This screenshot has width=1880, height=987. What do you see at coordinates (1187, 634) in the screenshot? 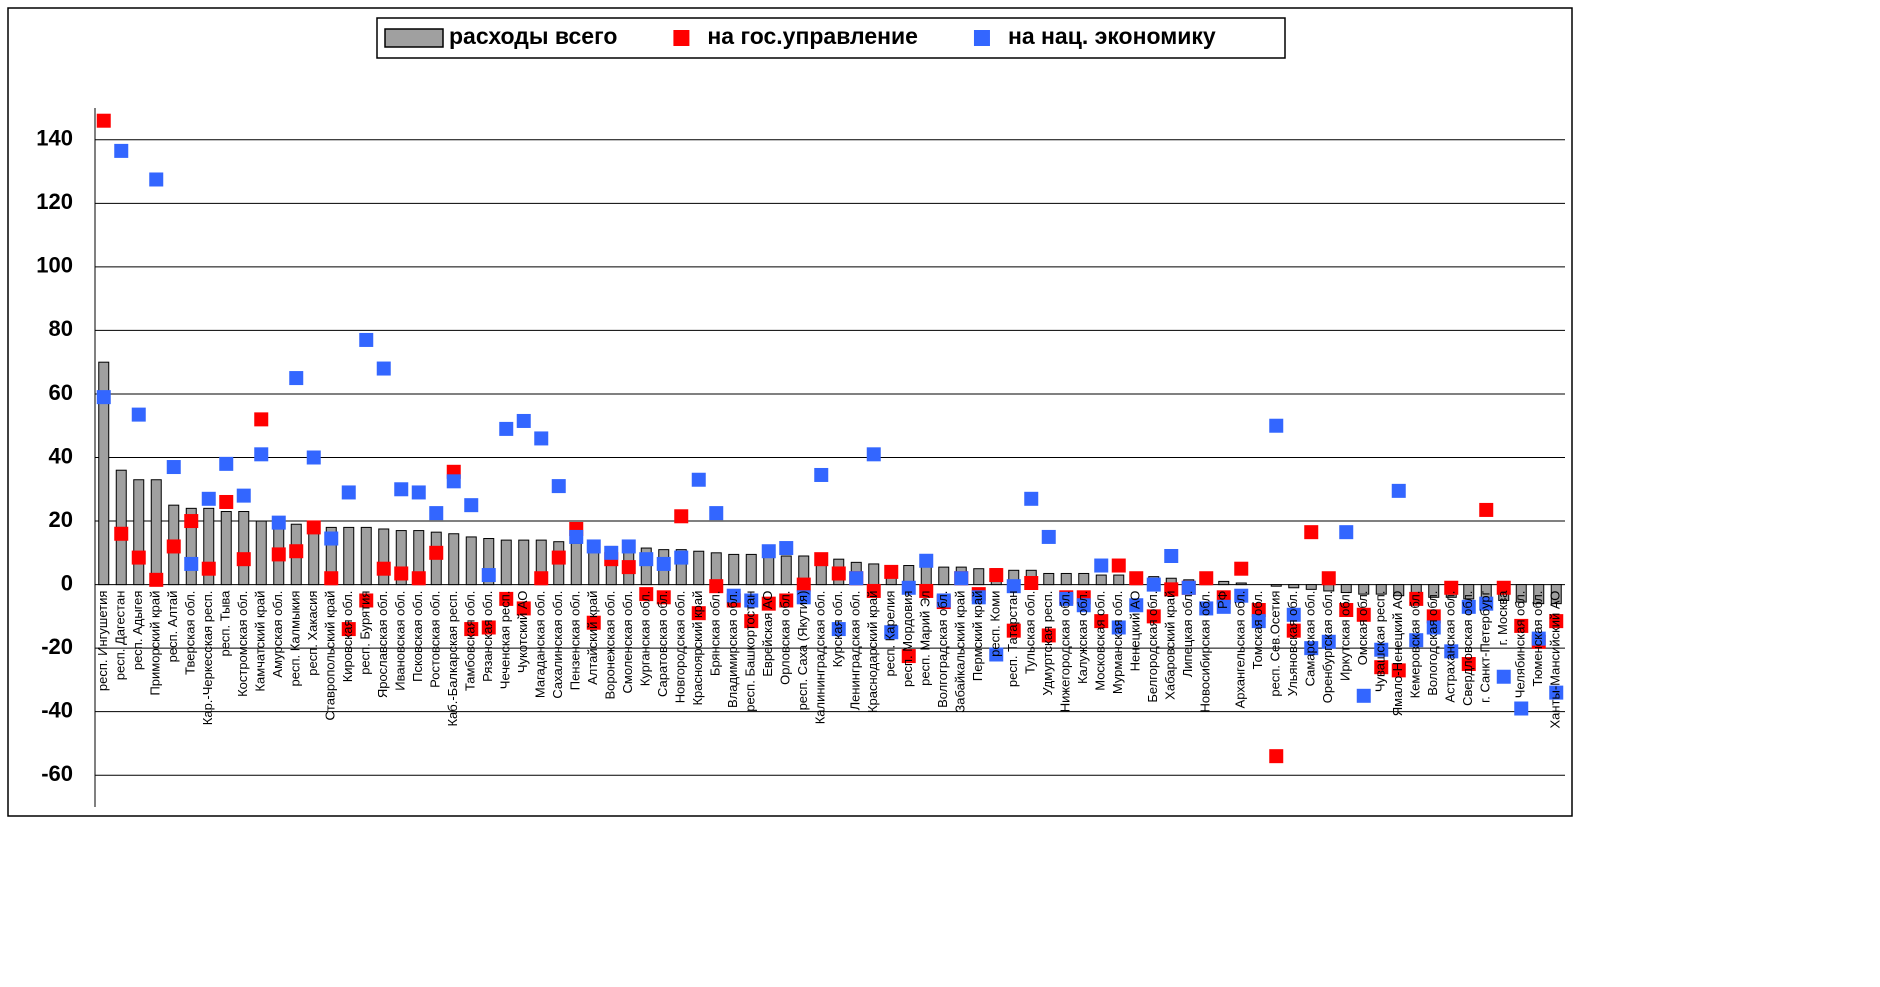
I see `x-tick-label: Липецкая обл.` at bounding box center [1187, 634].